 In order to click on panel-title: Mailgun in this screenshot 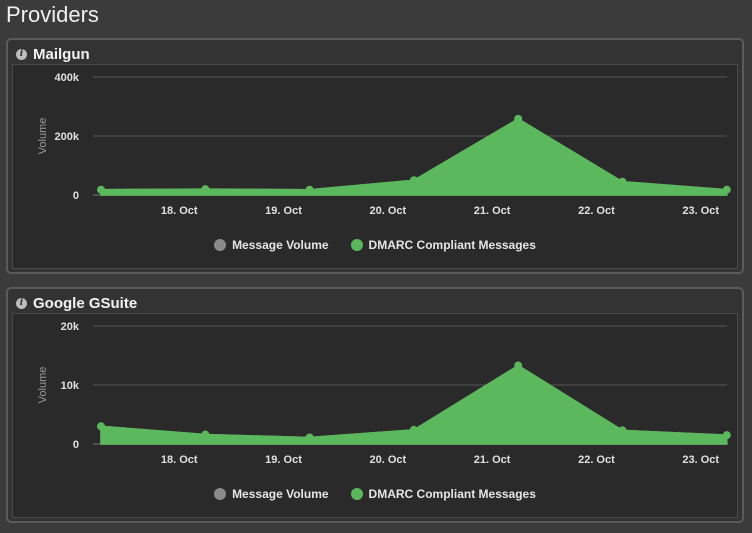, I will do `click(61, 54)`.